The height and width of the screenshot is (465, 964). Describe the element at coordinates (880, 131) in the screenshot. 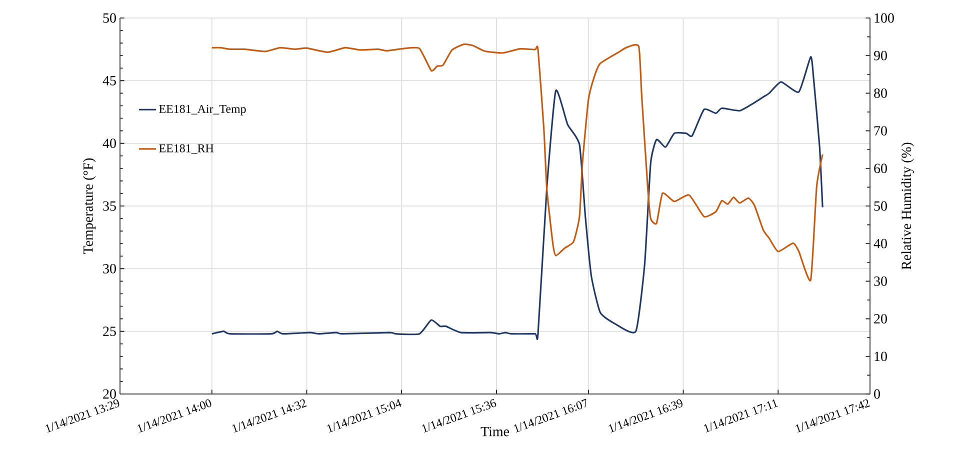

I see `y2-tick-label: 70` at that location.